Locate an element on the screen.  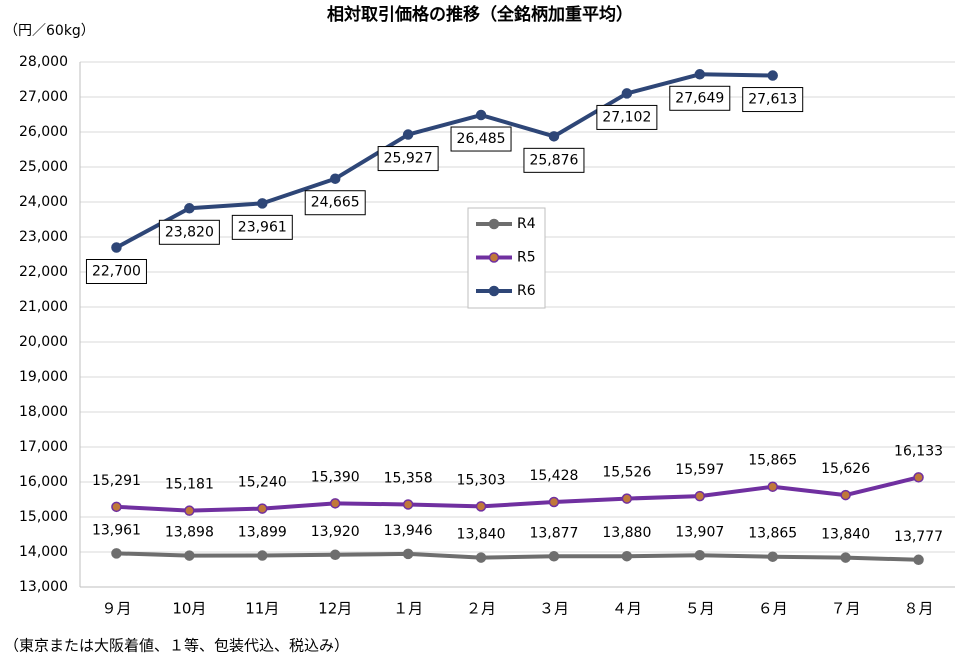
value-label: 15,181 is located at coordinates (189, 485).